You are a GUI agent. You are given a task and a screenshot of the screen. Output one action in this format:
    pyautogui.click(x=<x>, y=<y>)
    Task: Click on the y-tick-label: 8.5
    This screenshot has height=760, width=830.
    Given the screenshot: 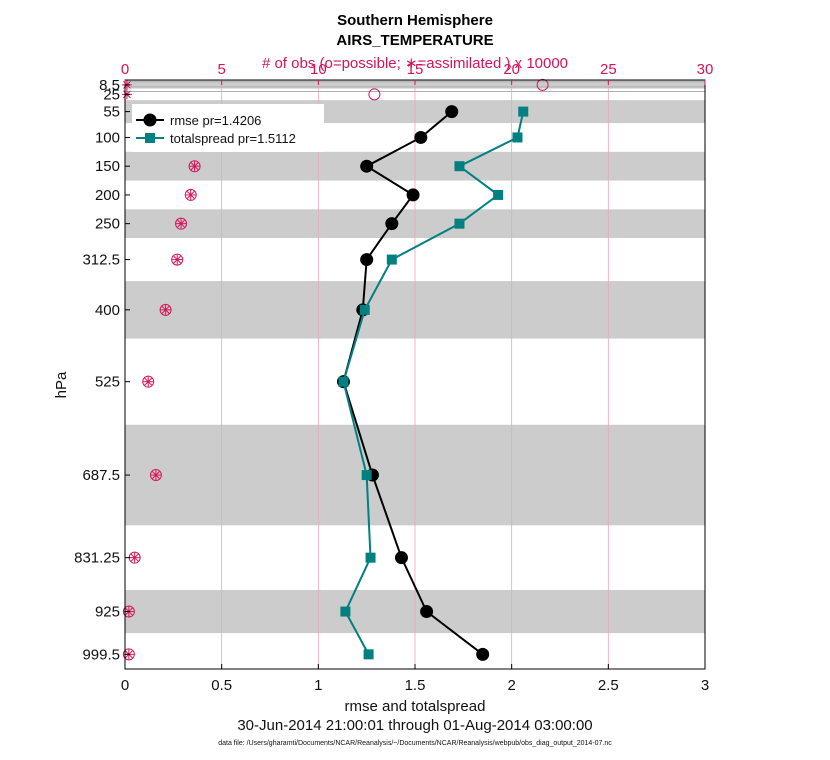 What is the action you would take?
    pyautogui.click(x=109, y=85)
    